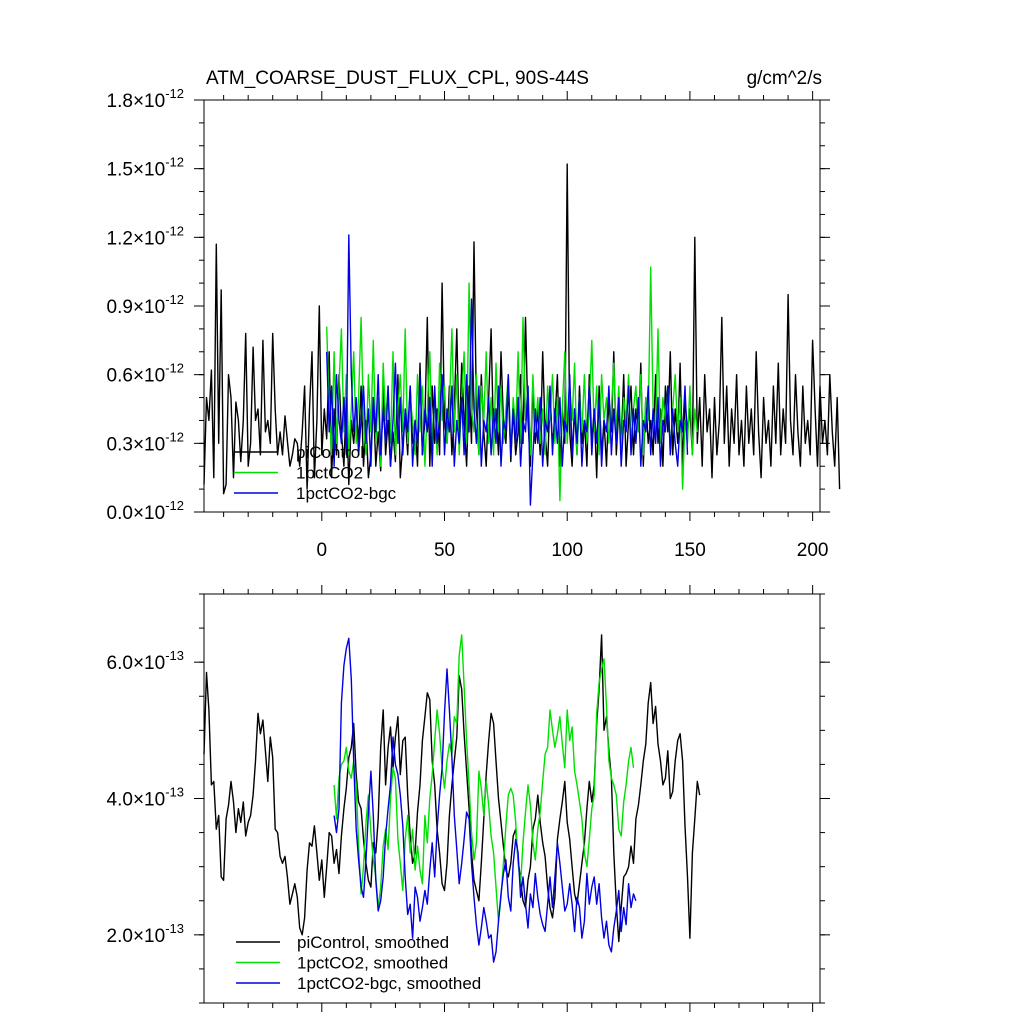 Image resolution: width=1024 pixels, height=1024 pixels. What do you see at coordinates (145, 798) in the screenshot?
I see `y-tick-label: 4.0×10⁻¹³` at bounding box center [145, 798].